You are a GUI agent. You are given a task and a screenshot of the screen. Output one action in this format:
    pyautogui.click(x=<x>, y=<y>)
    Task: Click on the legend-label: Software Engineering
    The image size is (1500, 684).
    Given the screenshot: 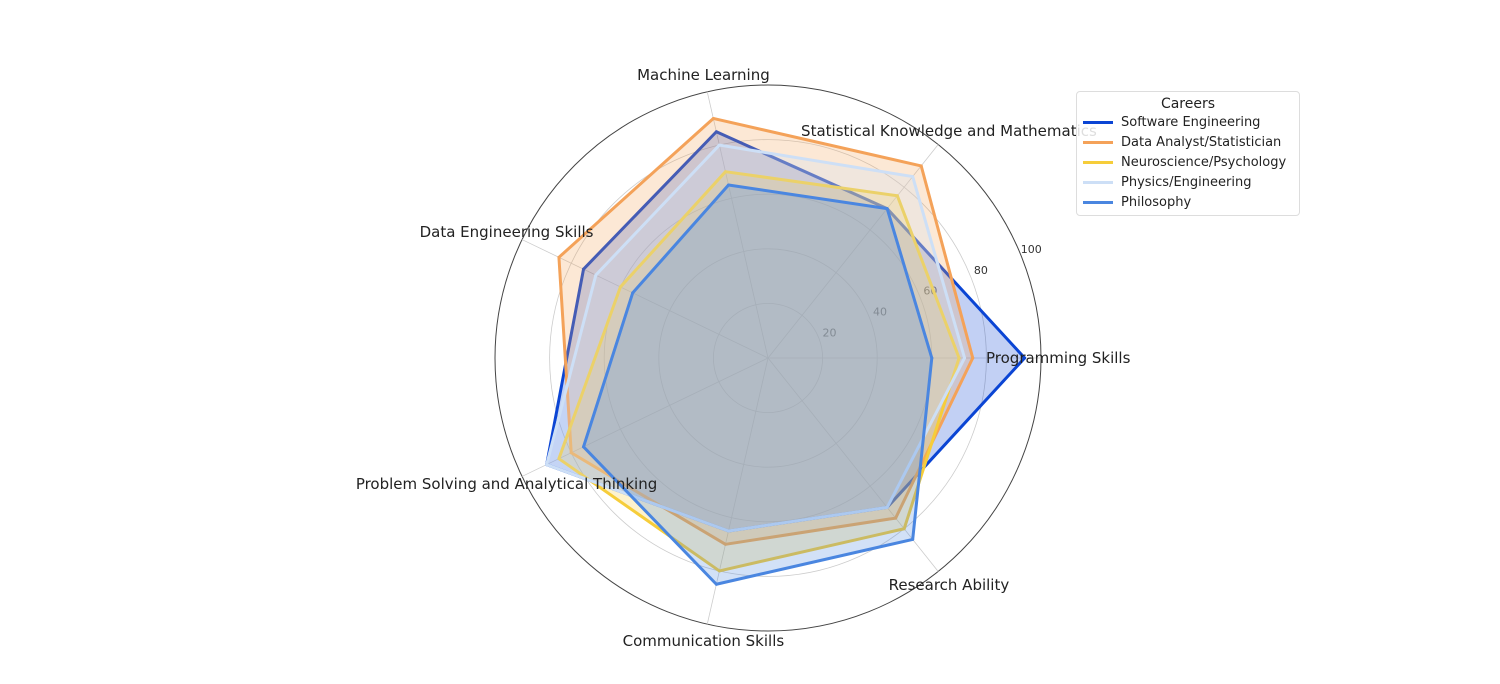 What is the action you would take?
    pyautogui.click(x=1191, y=122)
    